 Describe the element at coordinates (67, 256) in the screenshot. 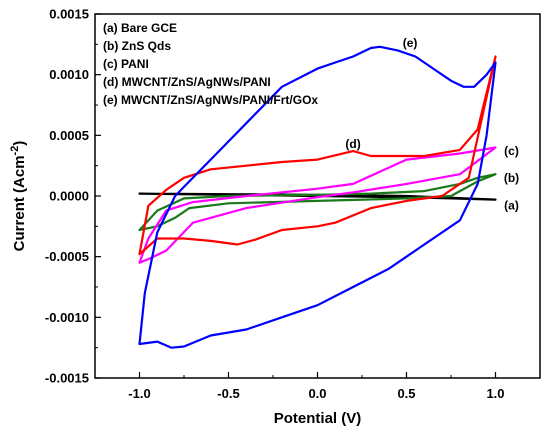

I see `y-tick-label: -0.0005` at that location.